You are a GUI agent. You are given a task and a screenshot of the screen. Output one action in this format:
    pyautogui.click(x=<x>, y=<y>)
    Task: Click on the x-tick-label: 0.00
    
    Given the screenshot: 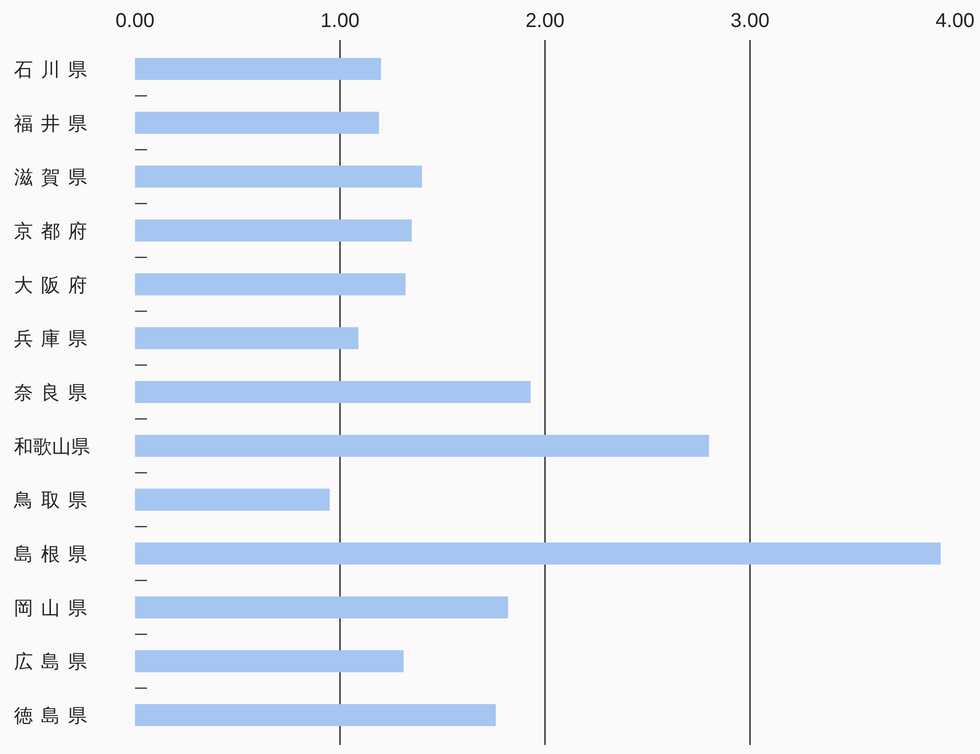 What is the action you would take?
    pyautogui.click(x=135, y=21)
    